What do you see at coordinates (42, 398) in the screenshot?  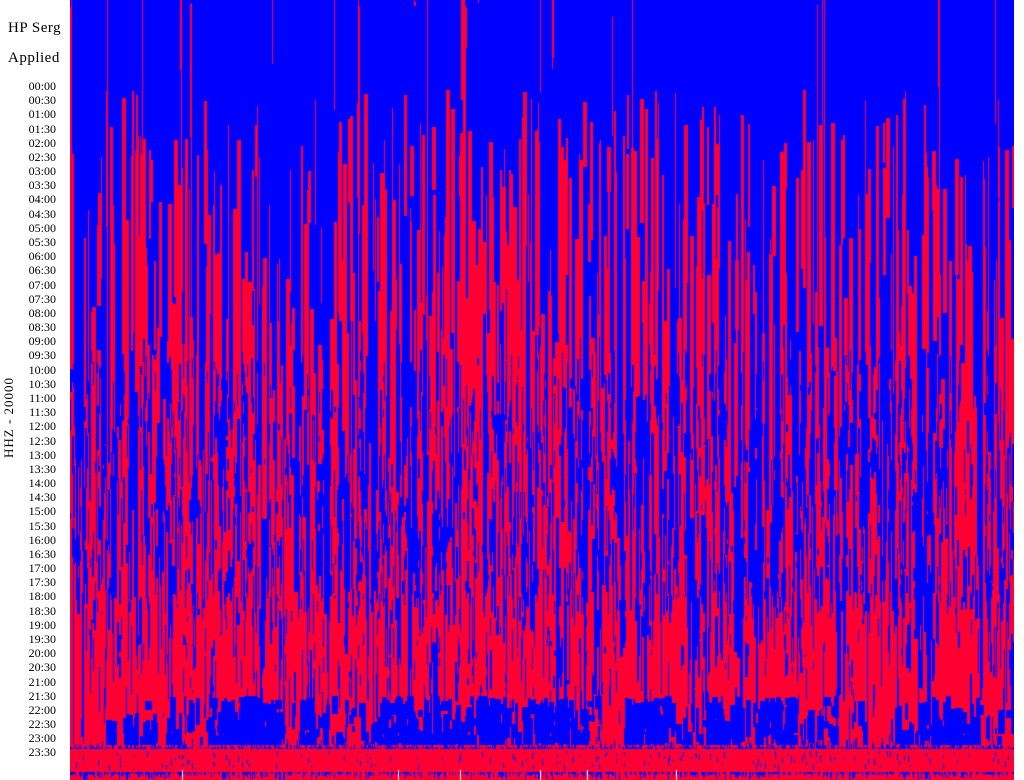 I see `time-label: 11:00` at bounding box center [42, 398].